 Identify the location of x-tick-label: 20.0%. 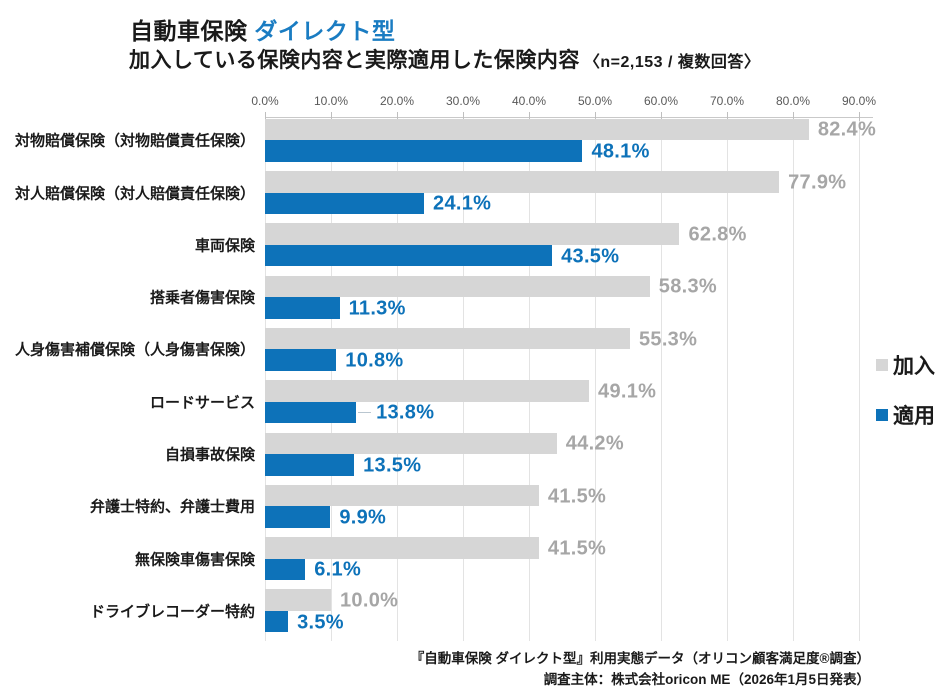
(397, 101).